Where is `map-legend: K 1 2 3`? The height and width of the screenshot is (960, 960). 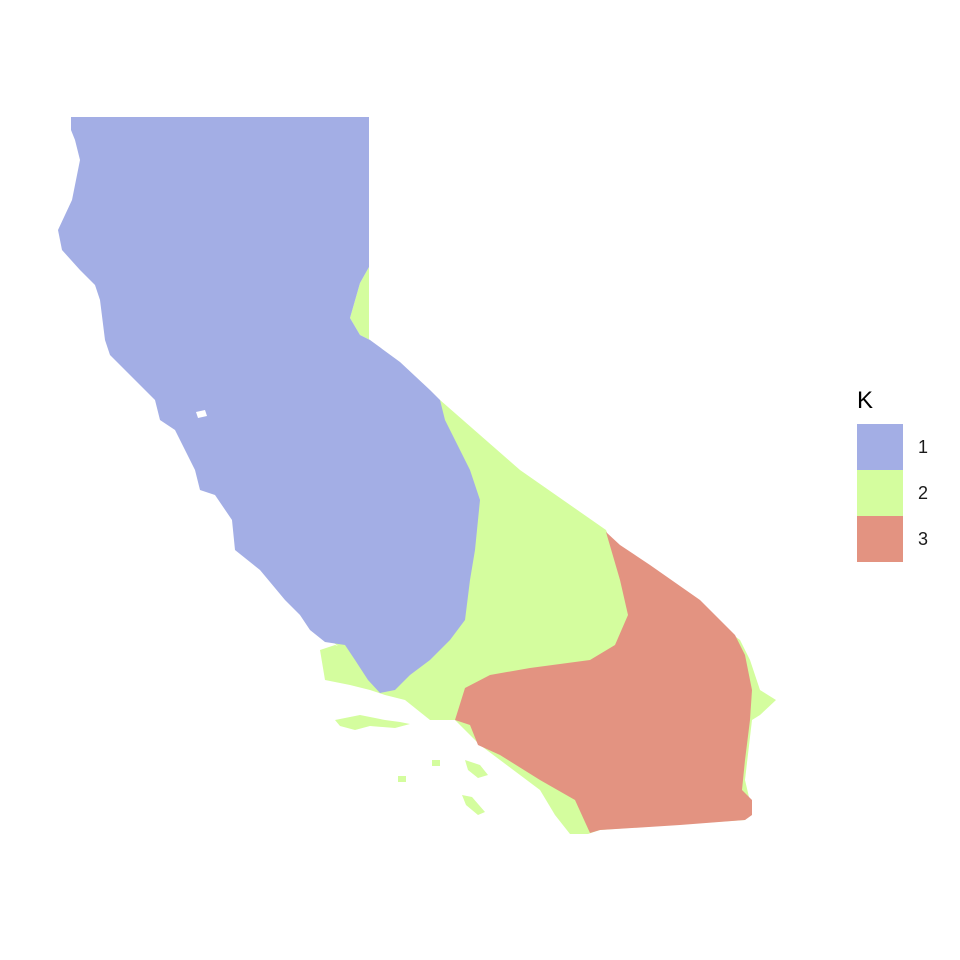
map-legend: K 1 2 3 is located at coordinates (906, 473).